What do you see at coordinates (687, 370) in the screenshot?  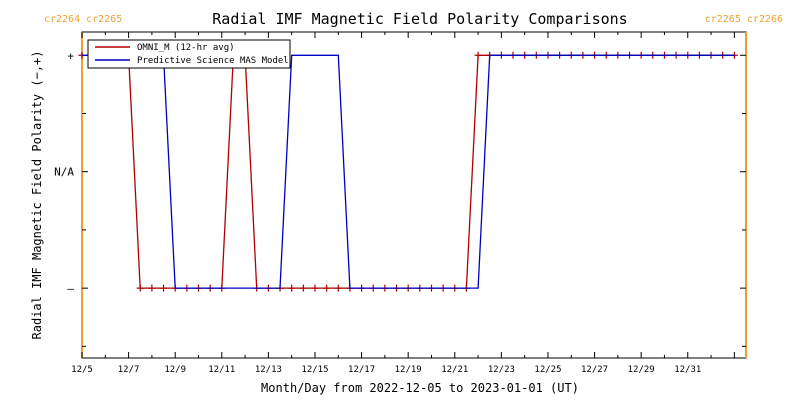 I see `x-tick-label: 12/31` at bounding box center [687, 370].